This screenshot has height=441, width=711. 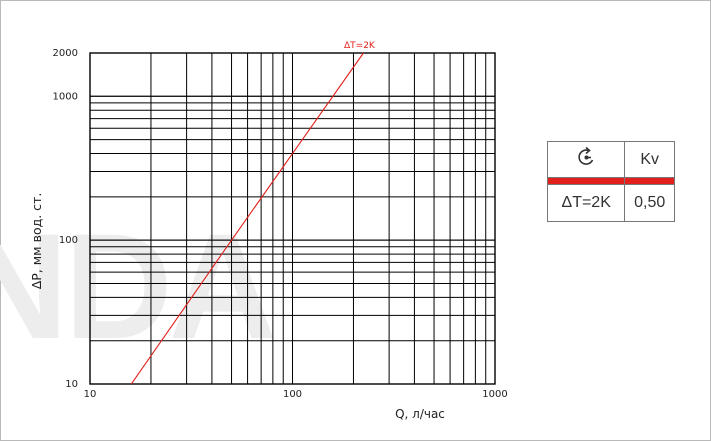 What do you see at coordinates (65, 53) in the screenshot?
I see `y-tick-label: 2000` at bounding box center [65, 53].